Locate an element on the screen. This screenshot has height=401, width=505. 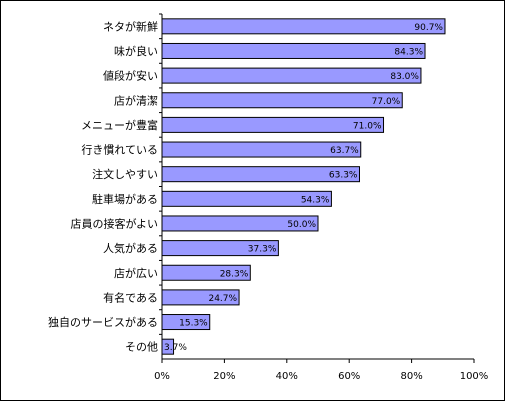
data-label: 3.7% is located at coordinates (175, 348).